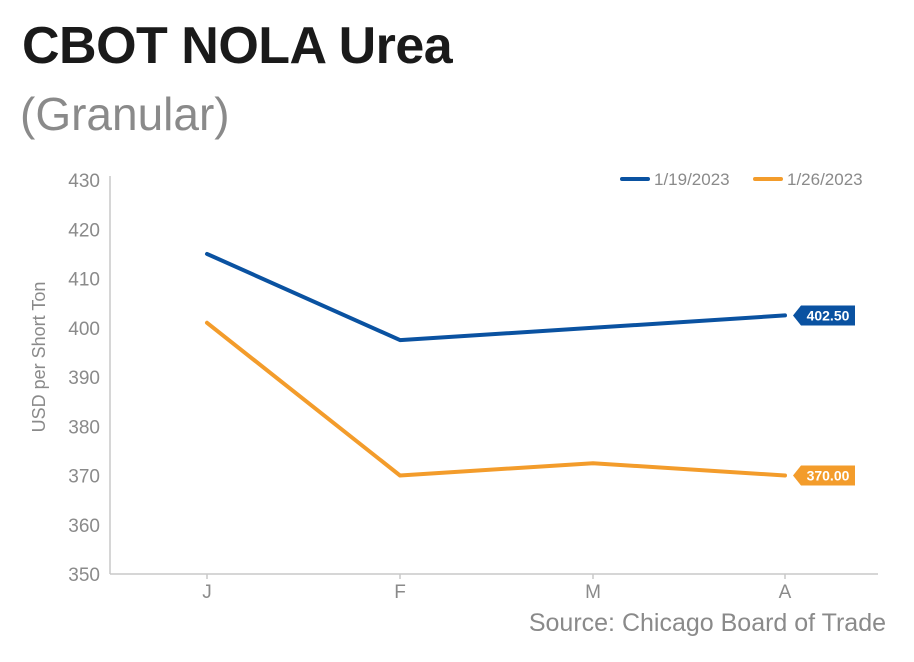 This screenshot has height=662, width=914. Describe the element at coordinates (400, 592) in the screenshot. I see `x-tick-label: F` at that location.